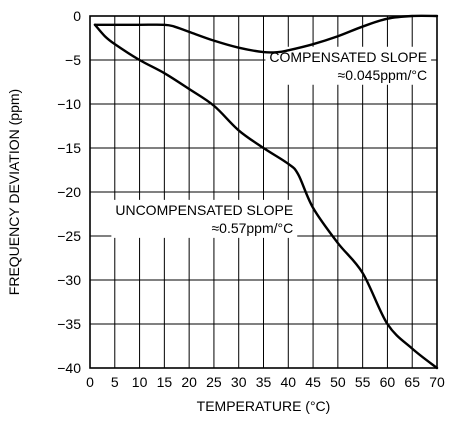 This screenshot has width=449, height=422. Describe the element at coordinates (266, 34) in the screenshot. I see `series-line-compensated` at that location.